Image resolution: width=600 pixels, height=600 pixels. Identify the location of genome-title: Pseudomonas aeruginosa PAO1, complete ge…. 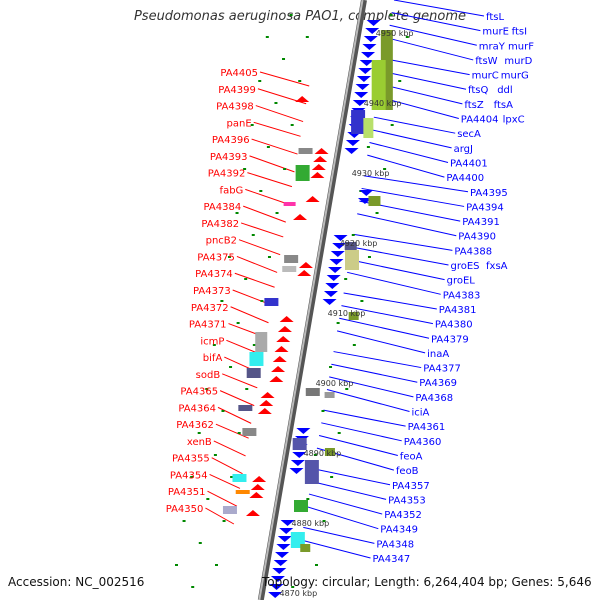
(300, 16).